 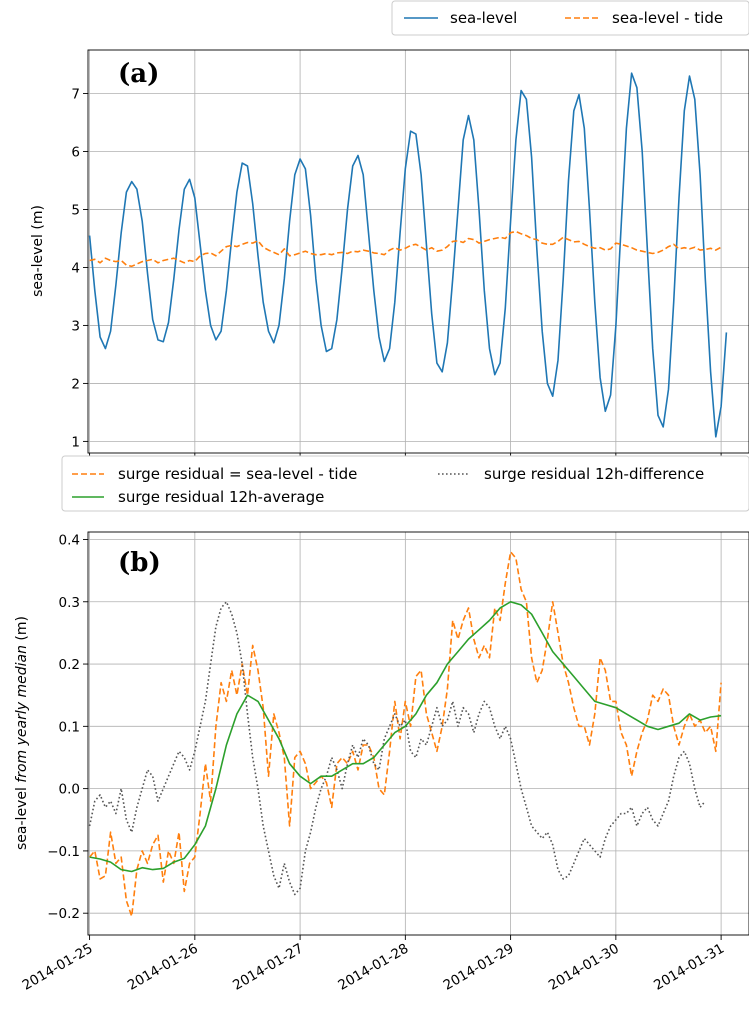 I want to click on panel-label-a: (a), so click(x=138, y=74).